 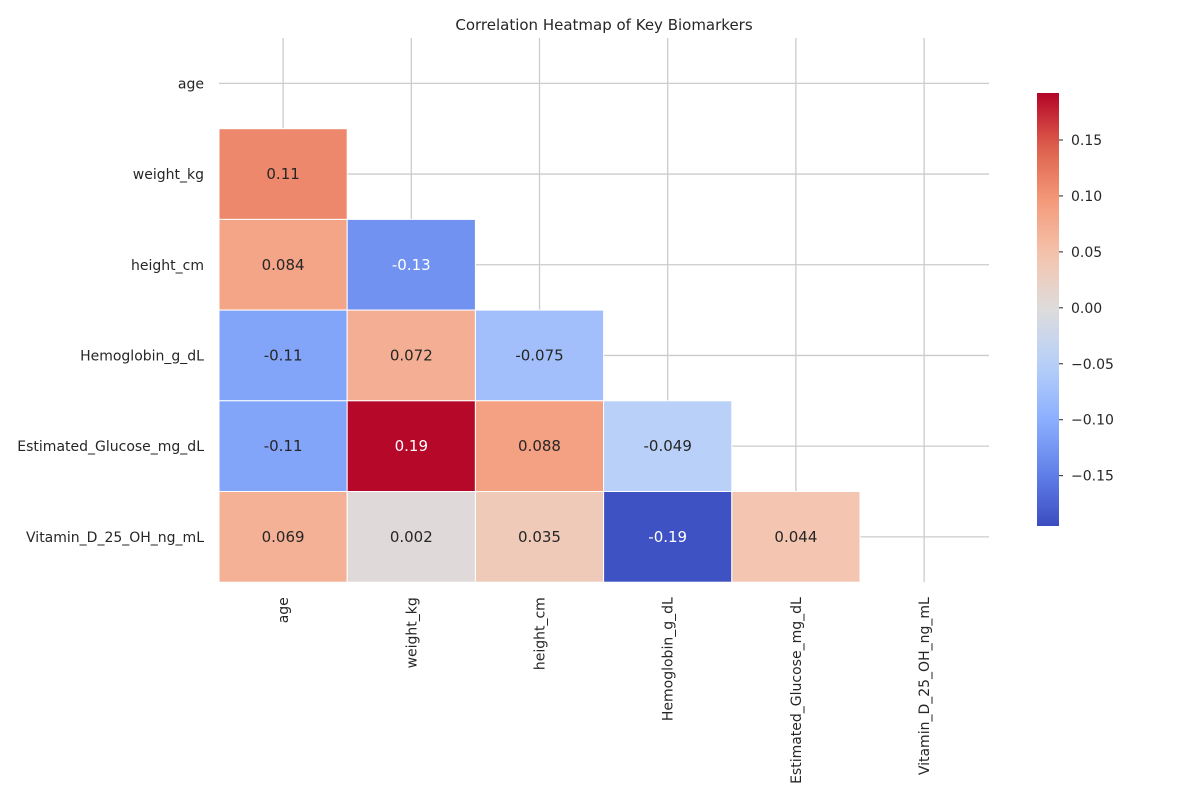 What do you see at coordinates (168, 175) in the screenshot?
I see `row-tick-label: weight_kg` at bounding box center [168, 175].